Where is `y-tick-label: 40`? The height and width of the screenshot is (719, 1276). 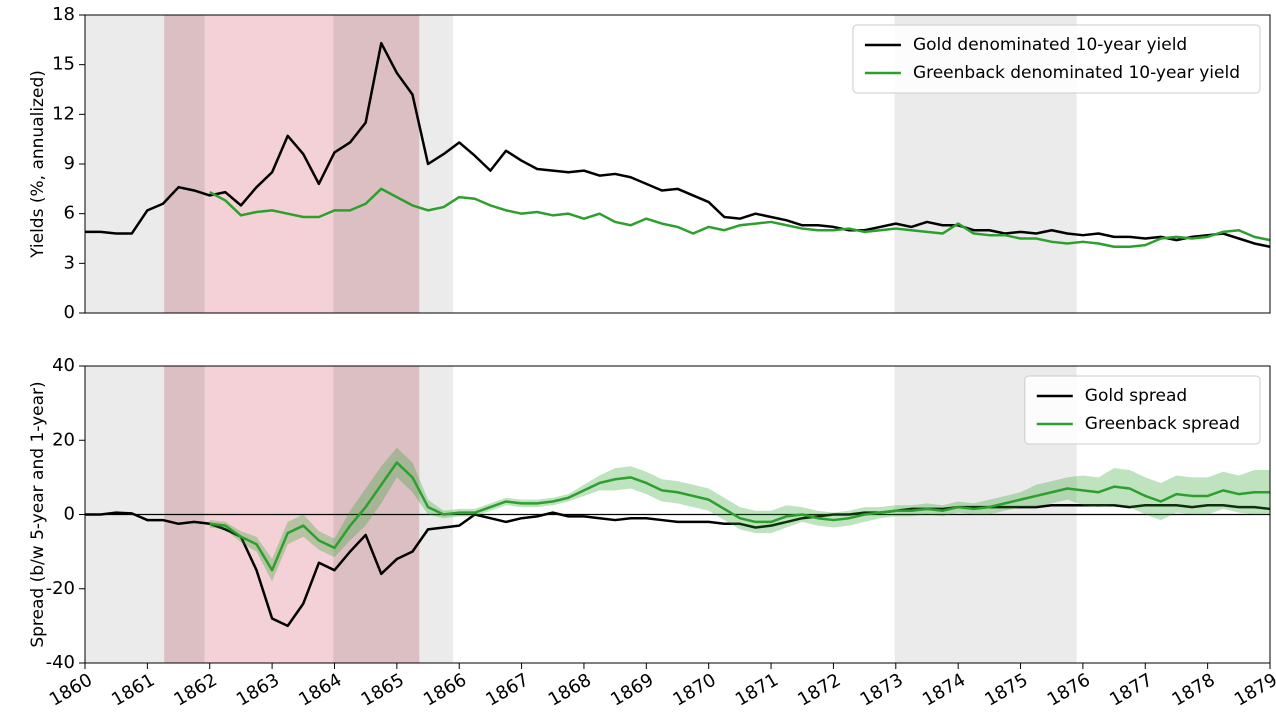 y-tick-label: 40 is located at coordinates (63, 365).